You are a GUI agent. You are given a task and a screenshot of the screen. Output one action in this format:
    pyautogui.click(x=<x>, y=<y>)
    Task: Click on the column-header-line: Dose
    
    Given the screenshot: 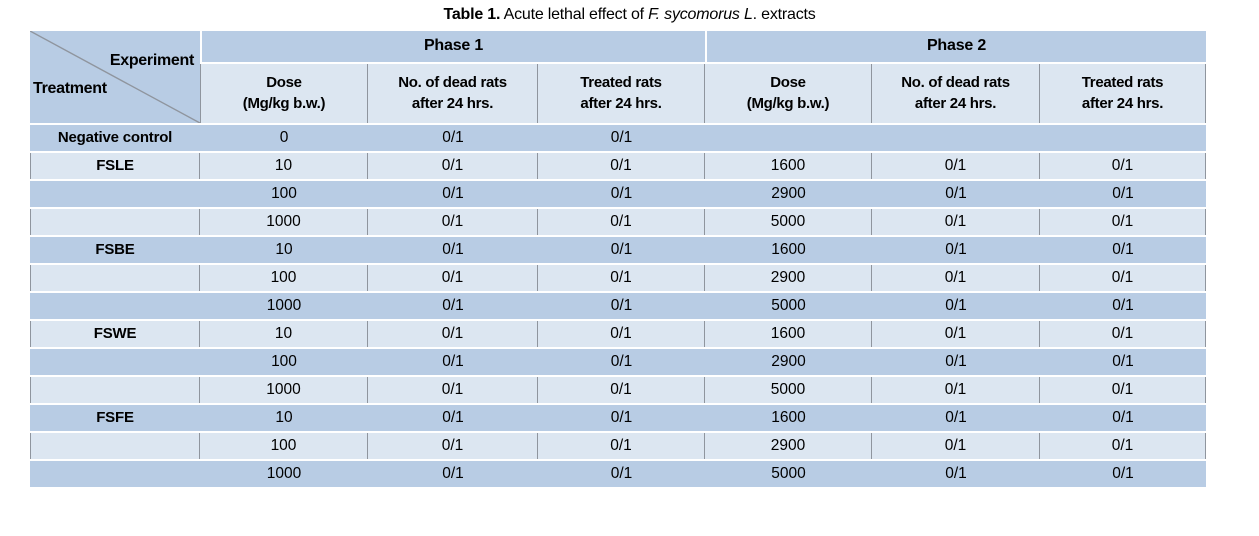 What is the action you would take?
    pyautogui.click(x=284, y=82)
    